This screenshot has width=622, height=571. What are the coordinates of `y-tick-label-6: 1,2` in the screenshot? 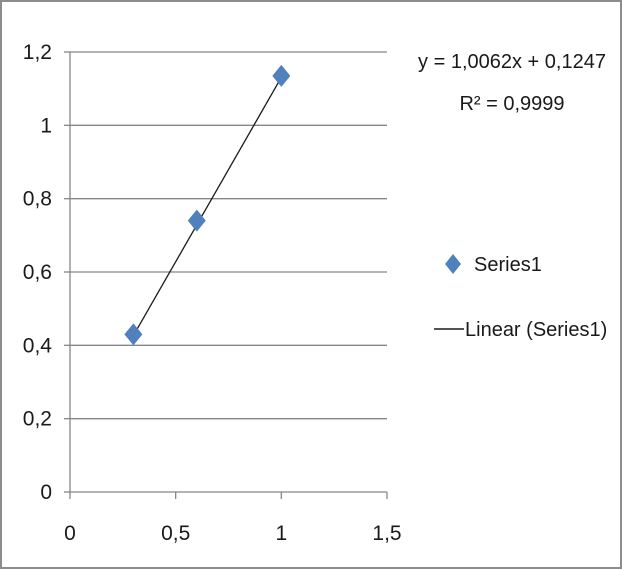 It's located at (37, 52).